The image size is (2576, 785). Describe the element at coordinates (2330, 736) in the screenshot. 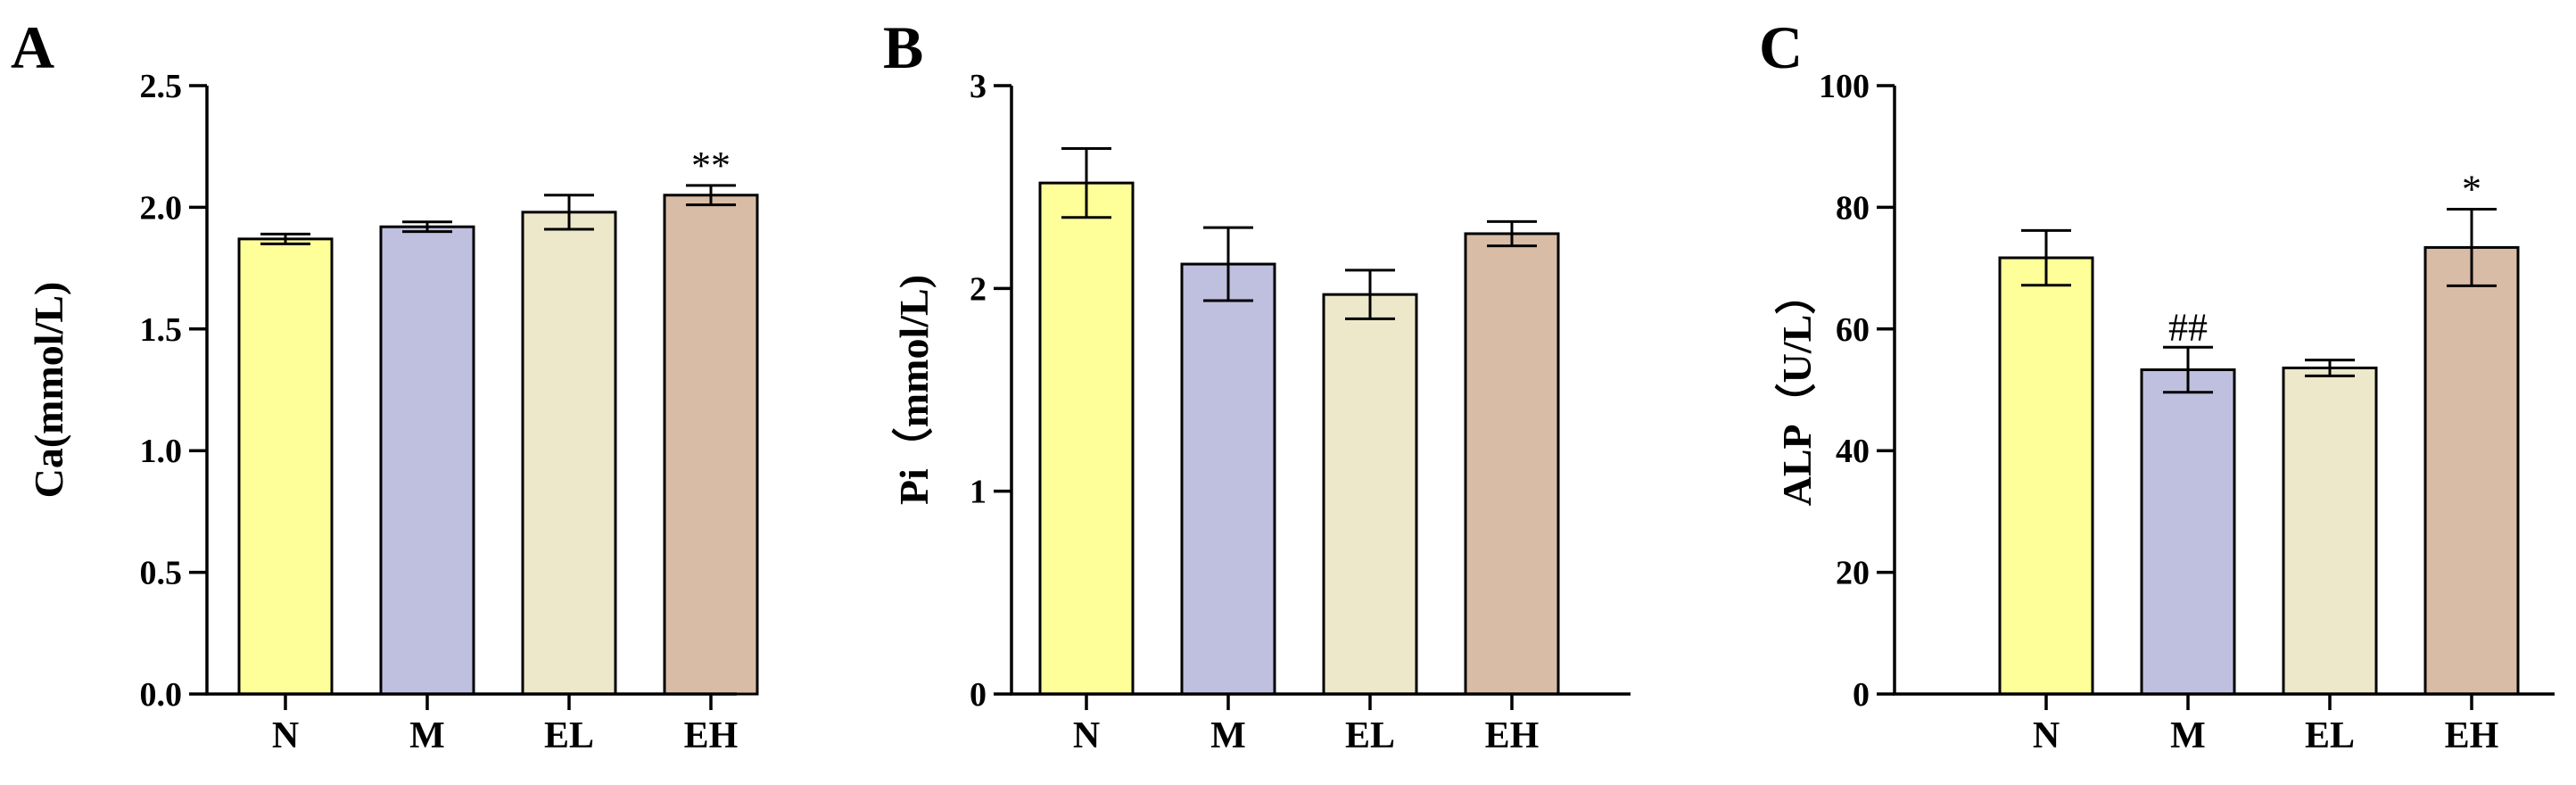

I see `panel-c-x-tick-el: EL` at that location.